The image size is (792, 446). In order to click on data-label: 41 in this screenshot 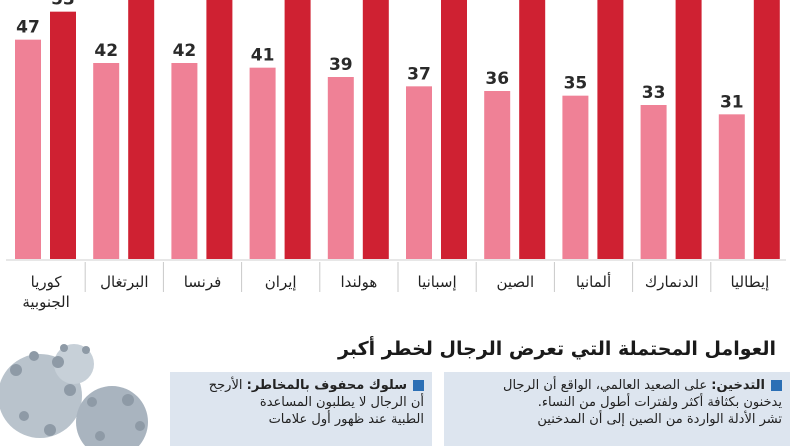, I will do `click(263, 56)`.